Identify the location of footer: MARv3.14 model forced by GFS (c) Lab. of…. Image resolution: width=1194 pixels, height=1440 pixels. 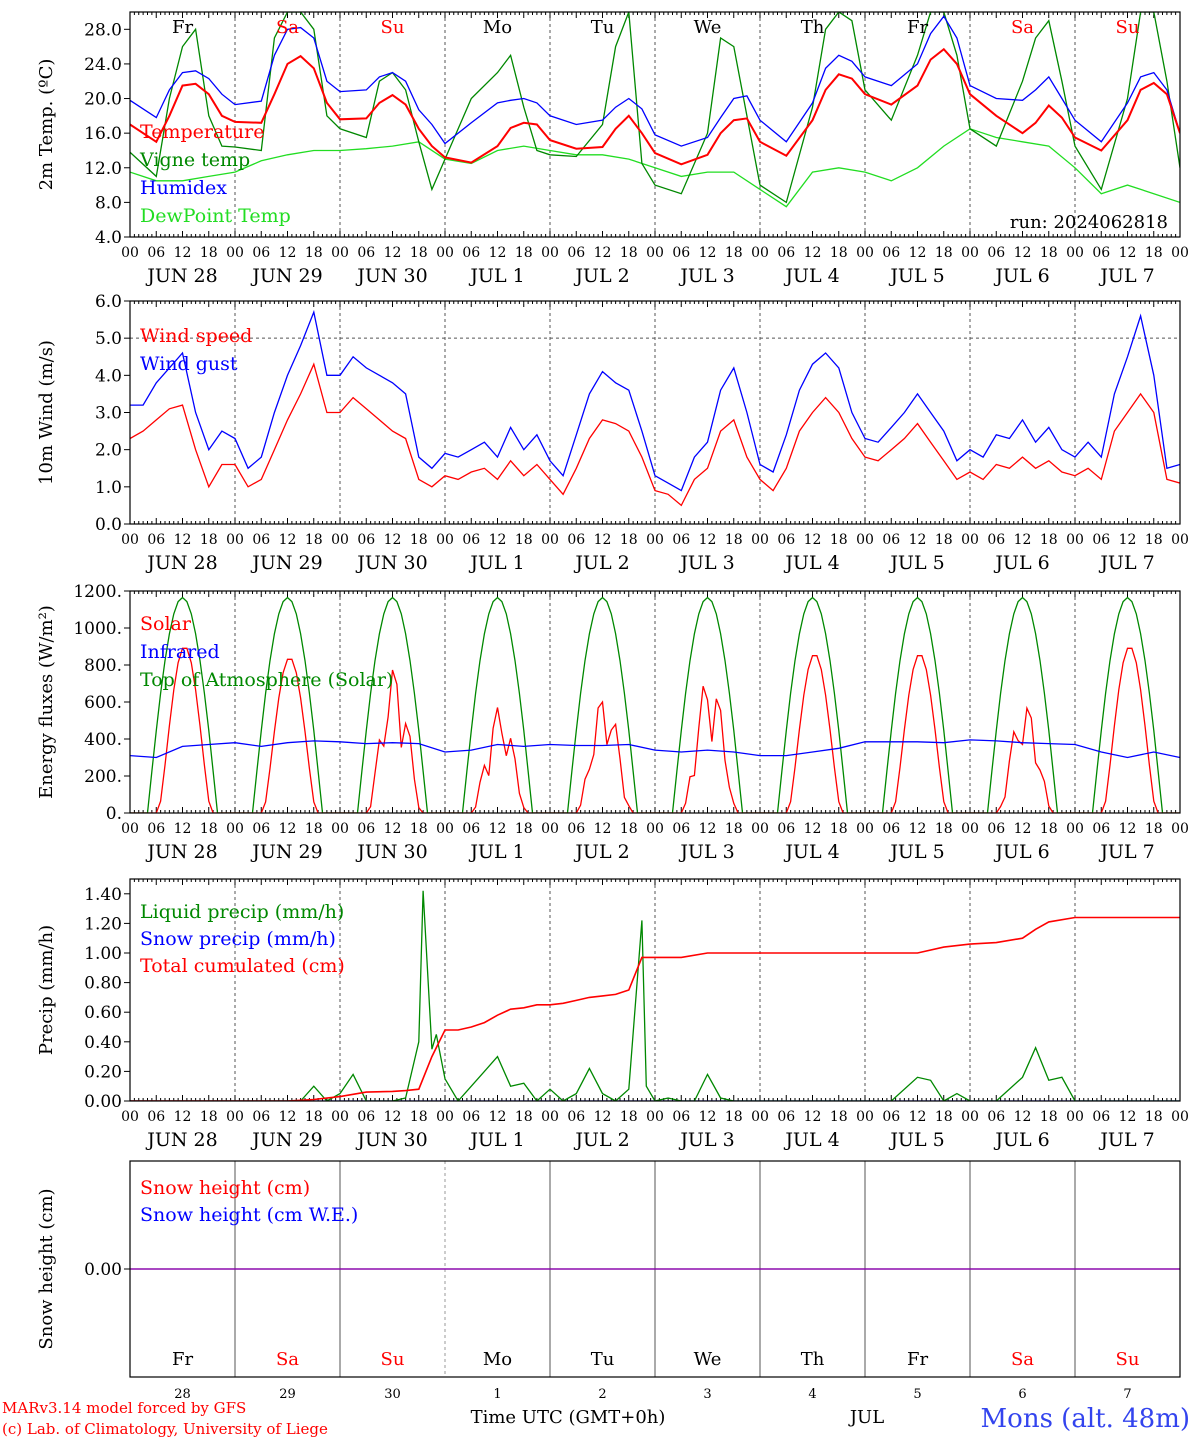
(596, 1418).